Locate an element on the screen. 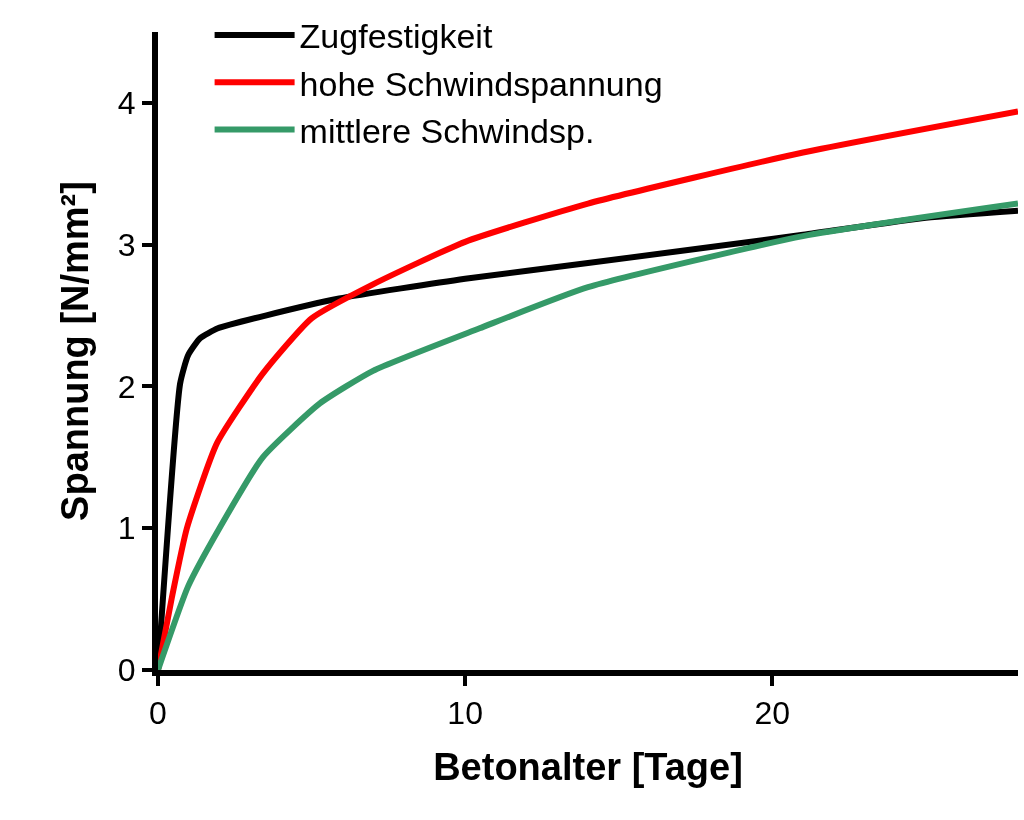  y-axis-title: Spannung [N/mm²] is located at coordinates (74, 351).